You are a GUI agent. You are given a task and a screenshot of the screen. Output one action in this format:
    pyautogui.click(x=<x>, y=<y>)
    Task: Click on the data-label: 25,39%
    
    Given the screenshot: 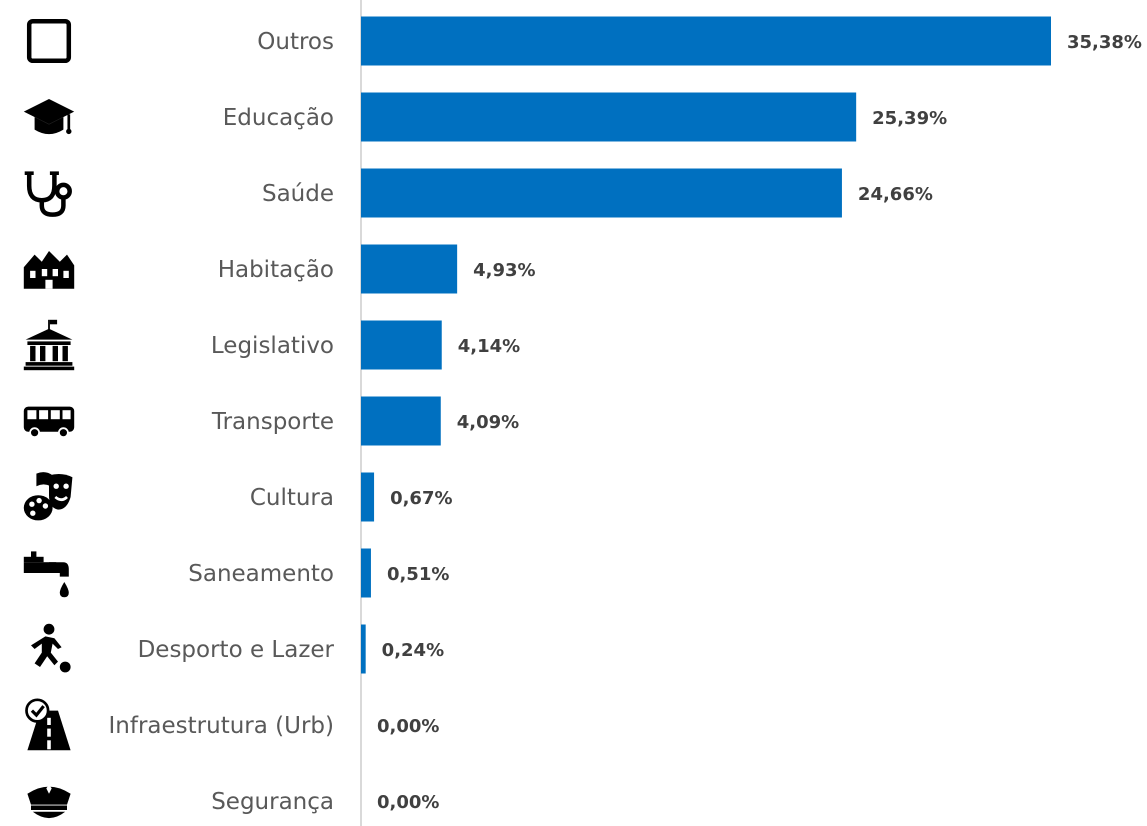 What is the action you would take?
    pyautogui.click(x=909, y=118)
    